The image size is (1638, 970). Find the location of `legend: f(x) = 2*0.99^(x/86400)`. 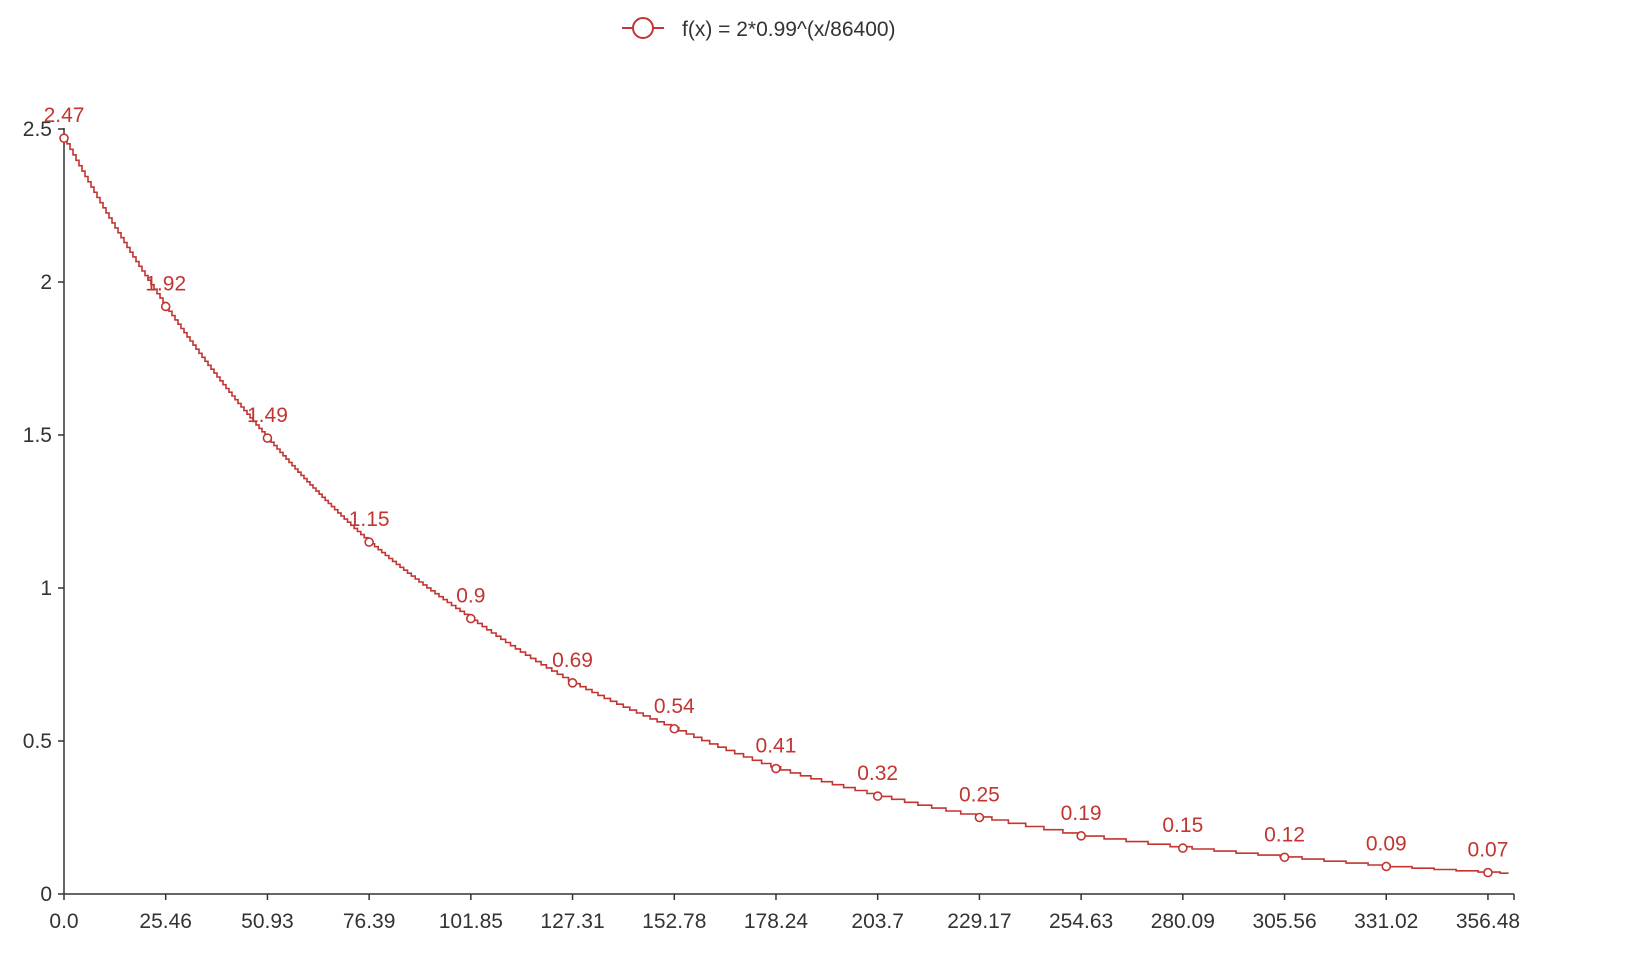

legend: f(x) = 2*0.99^(x/86400) is located at coordinates (759, 29).